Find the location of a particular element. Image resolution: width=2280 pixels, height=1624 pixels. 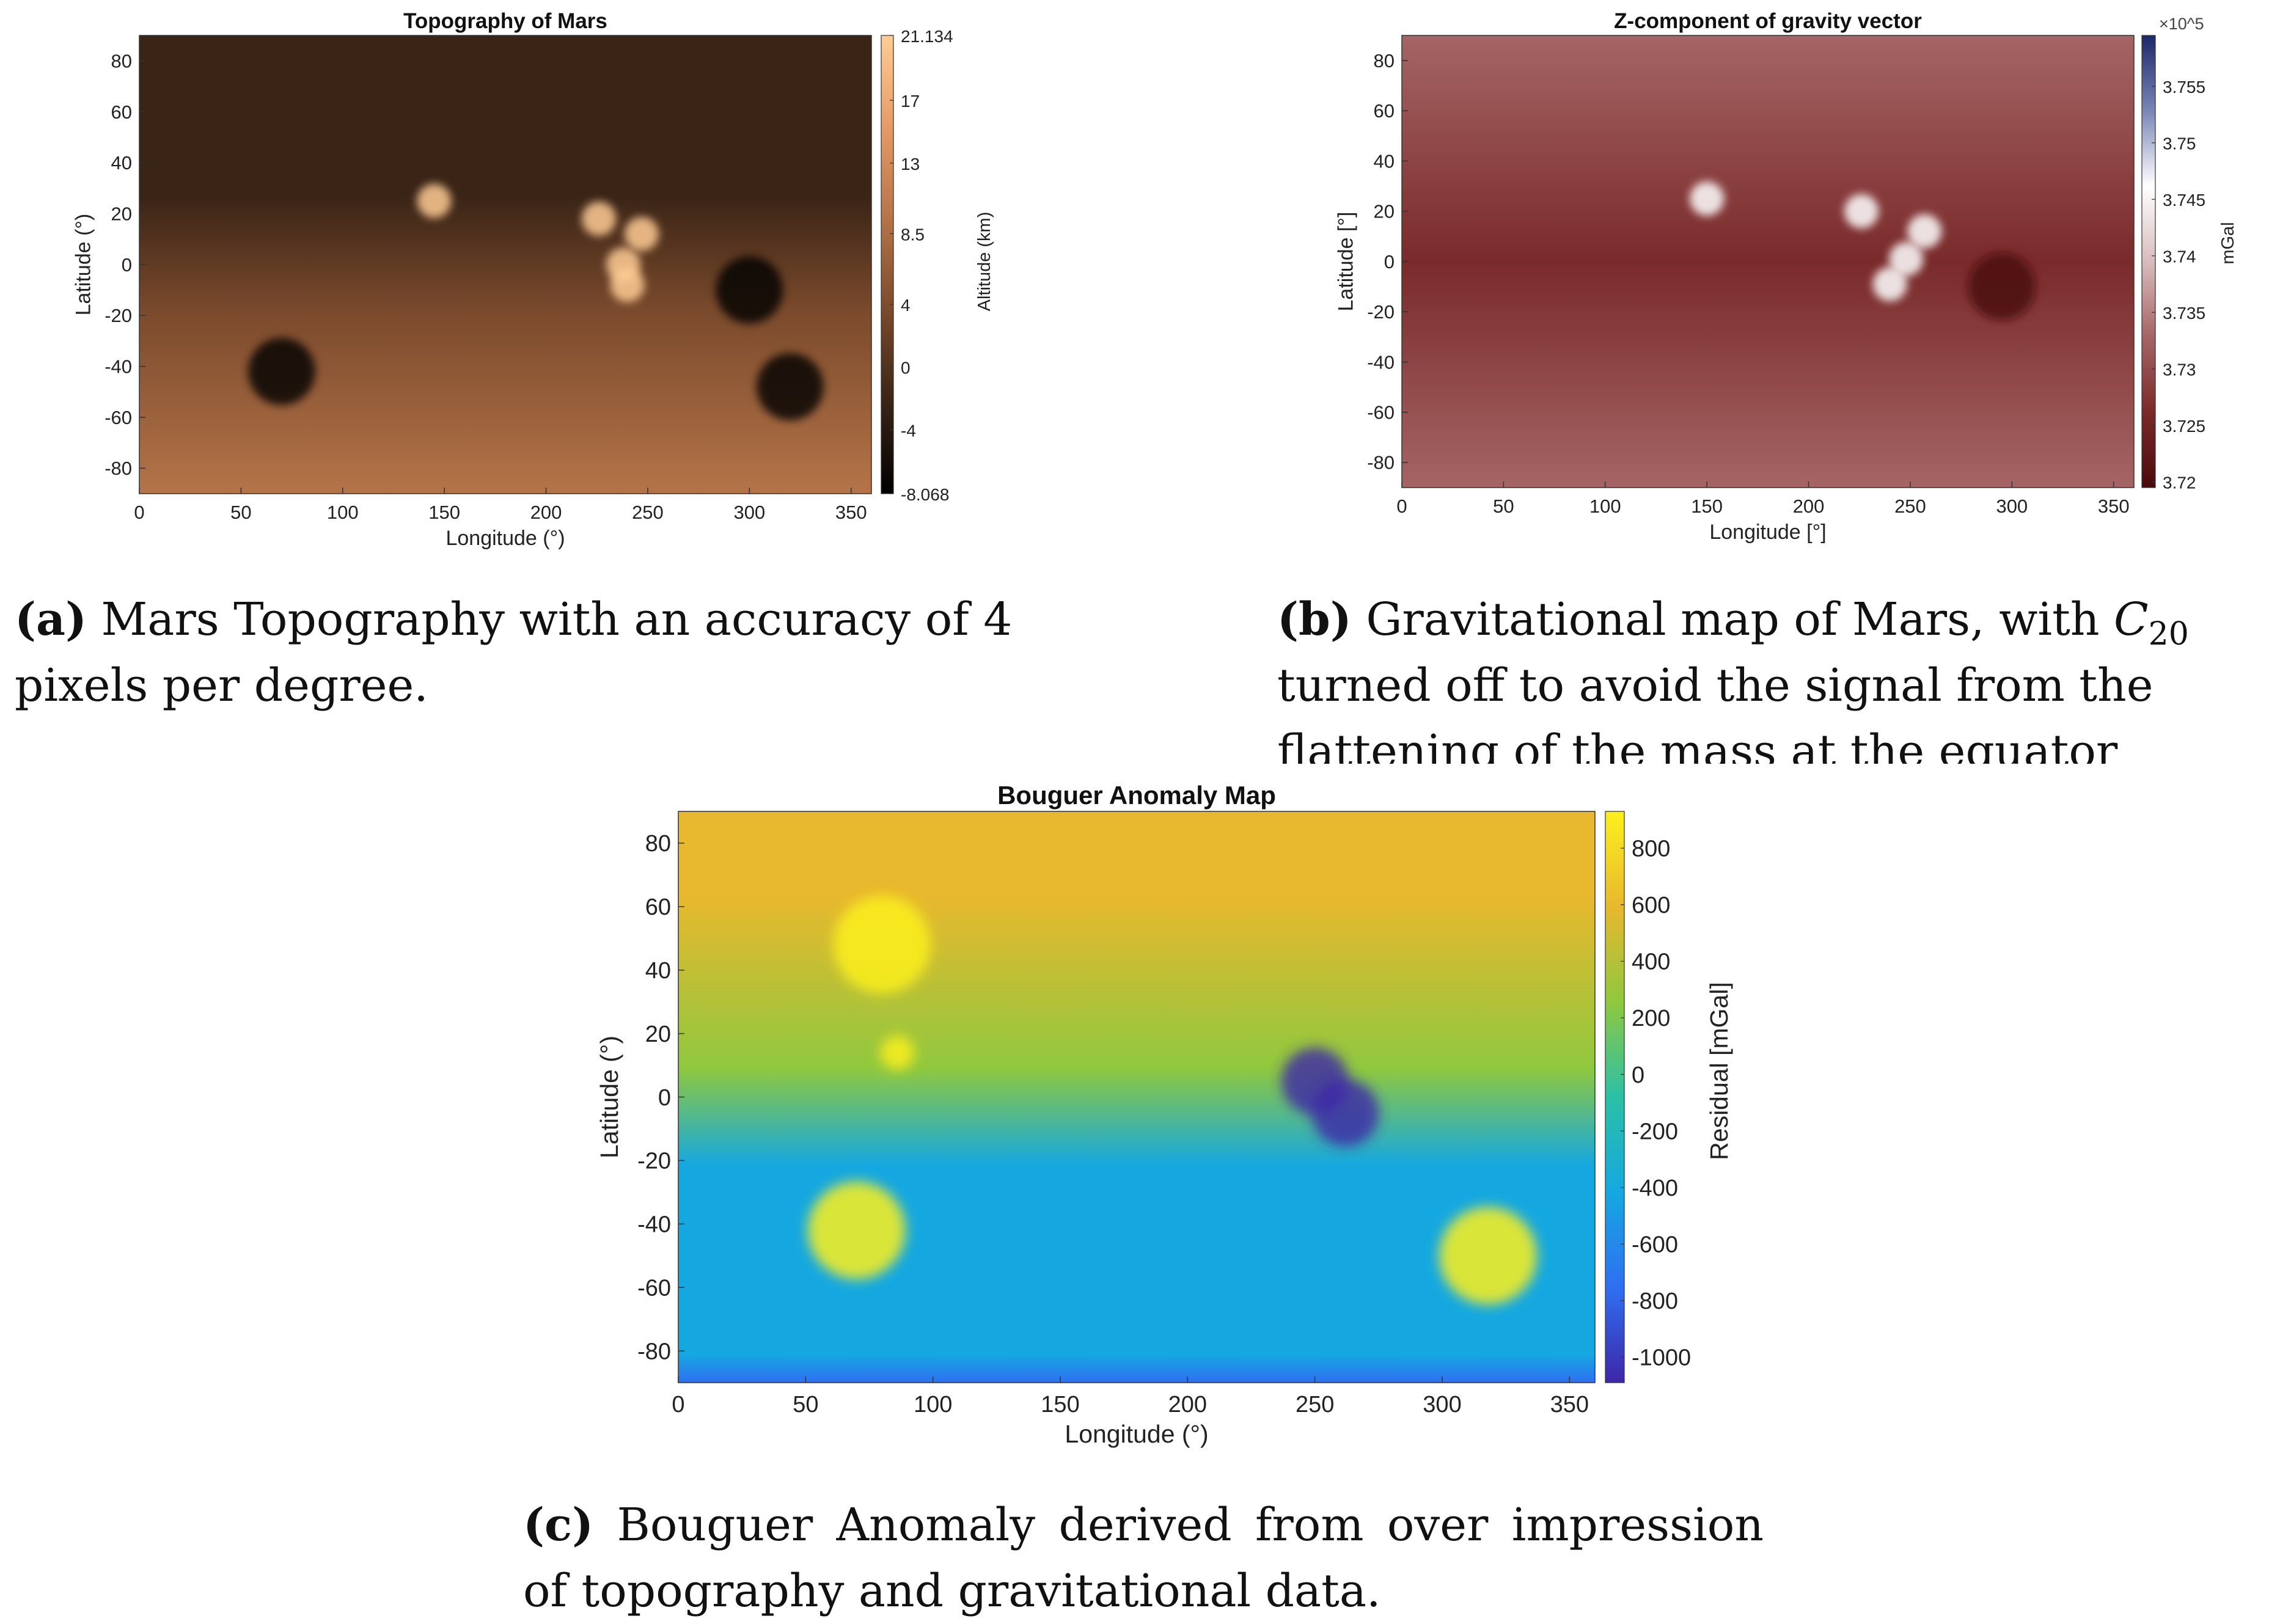

colorbar-label-b: mGal is located at coordinates (2228, 243).